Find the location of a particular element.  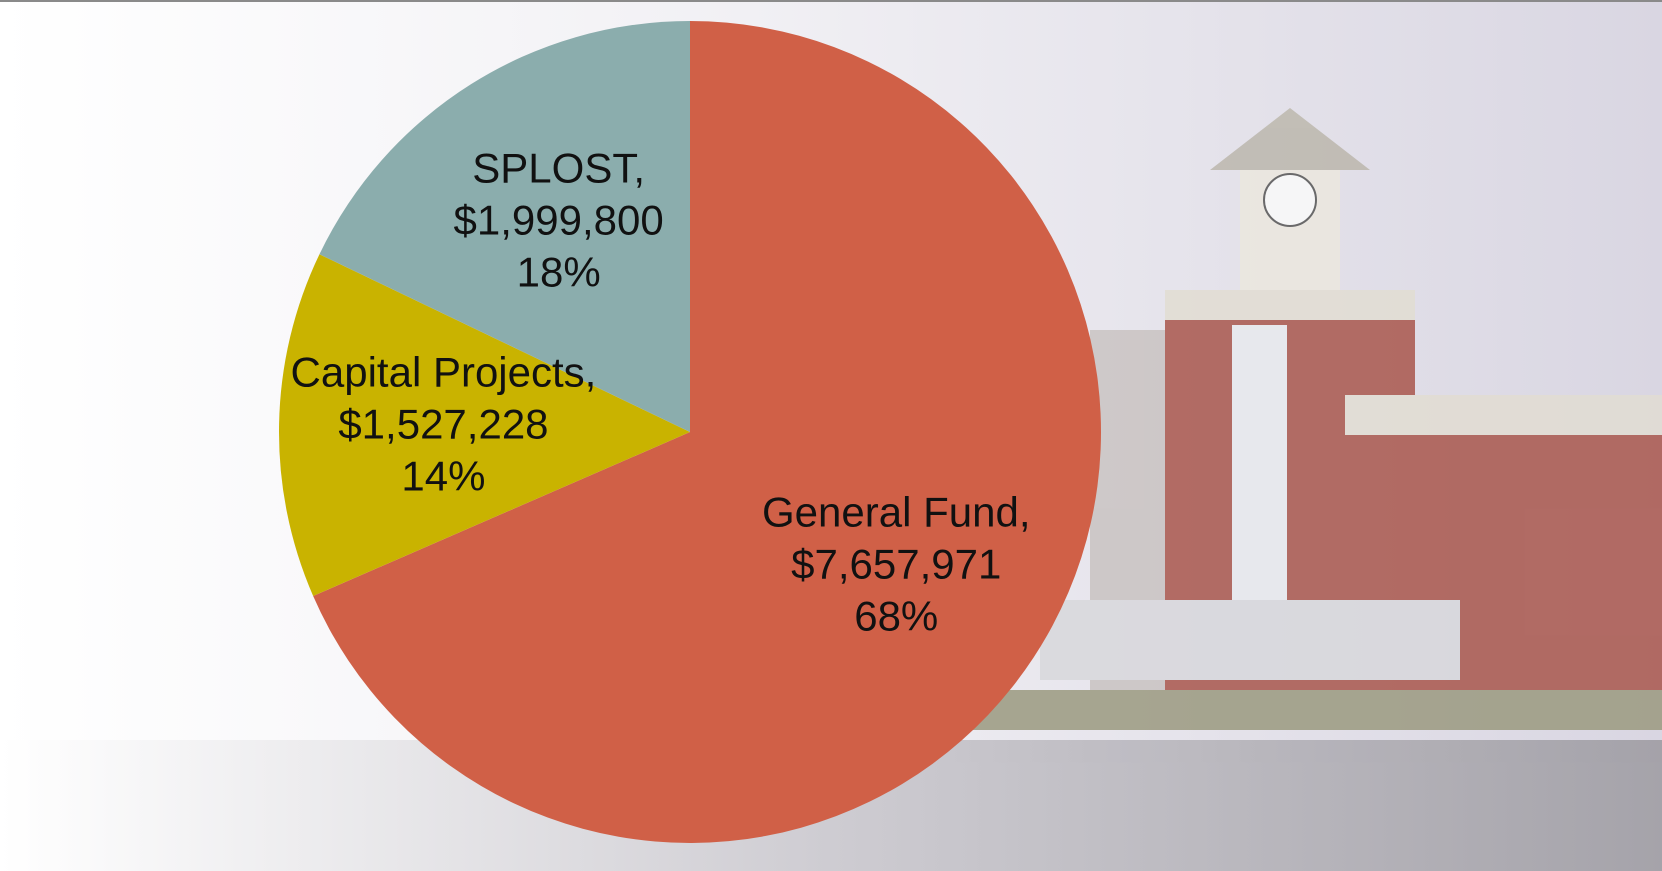

data-label-name: Capital Projects, is located at coordinates (444, 372).